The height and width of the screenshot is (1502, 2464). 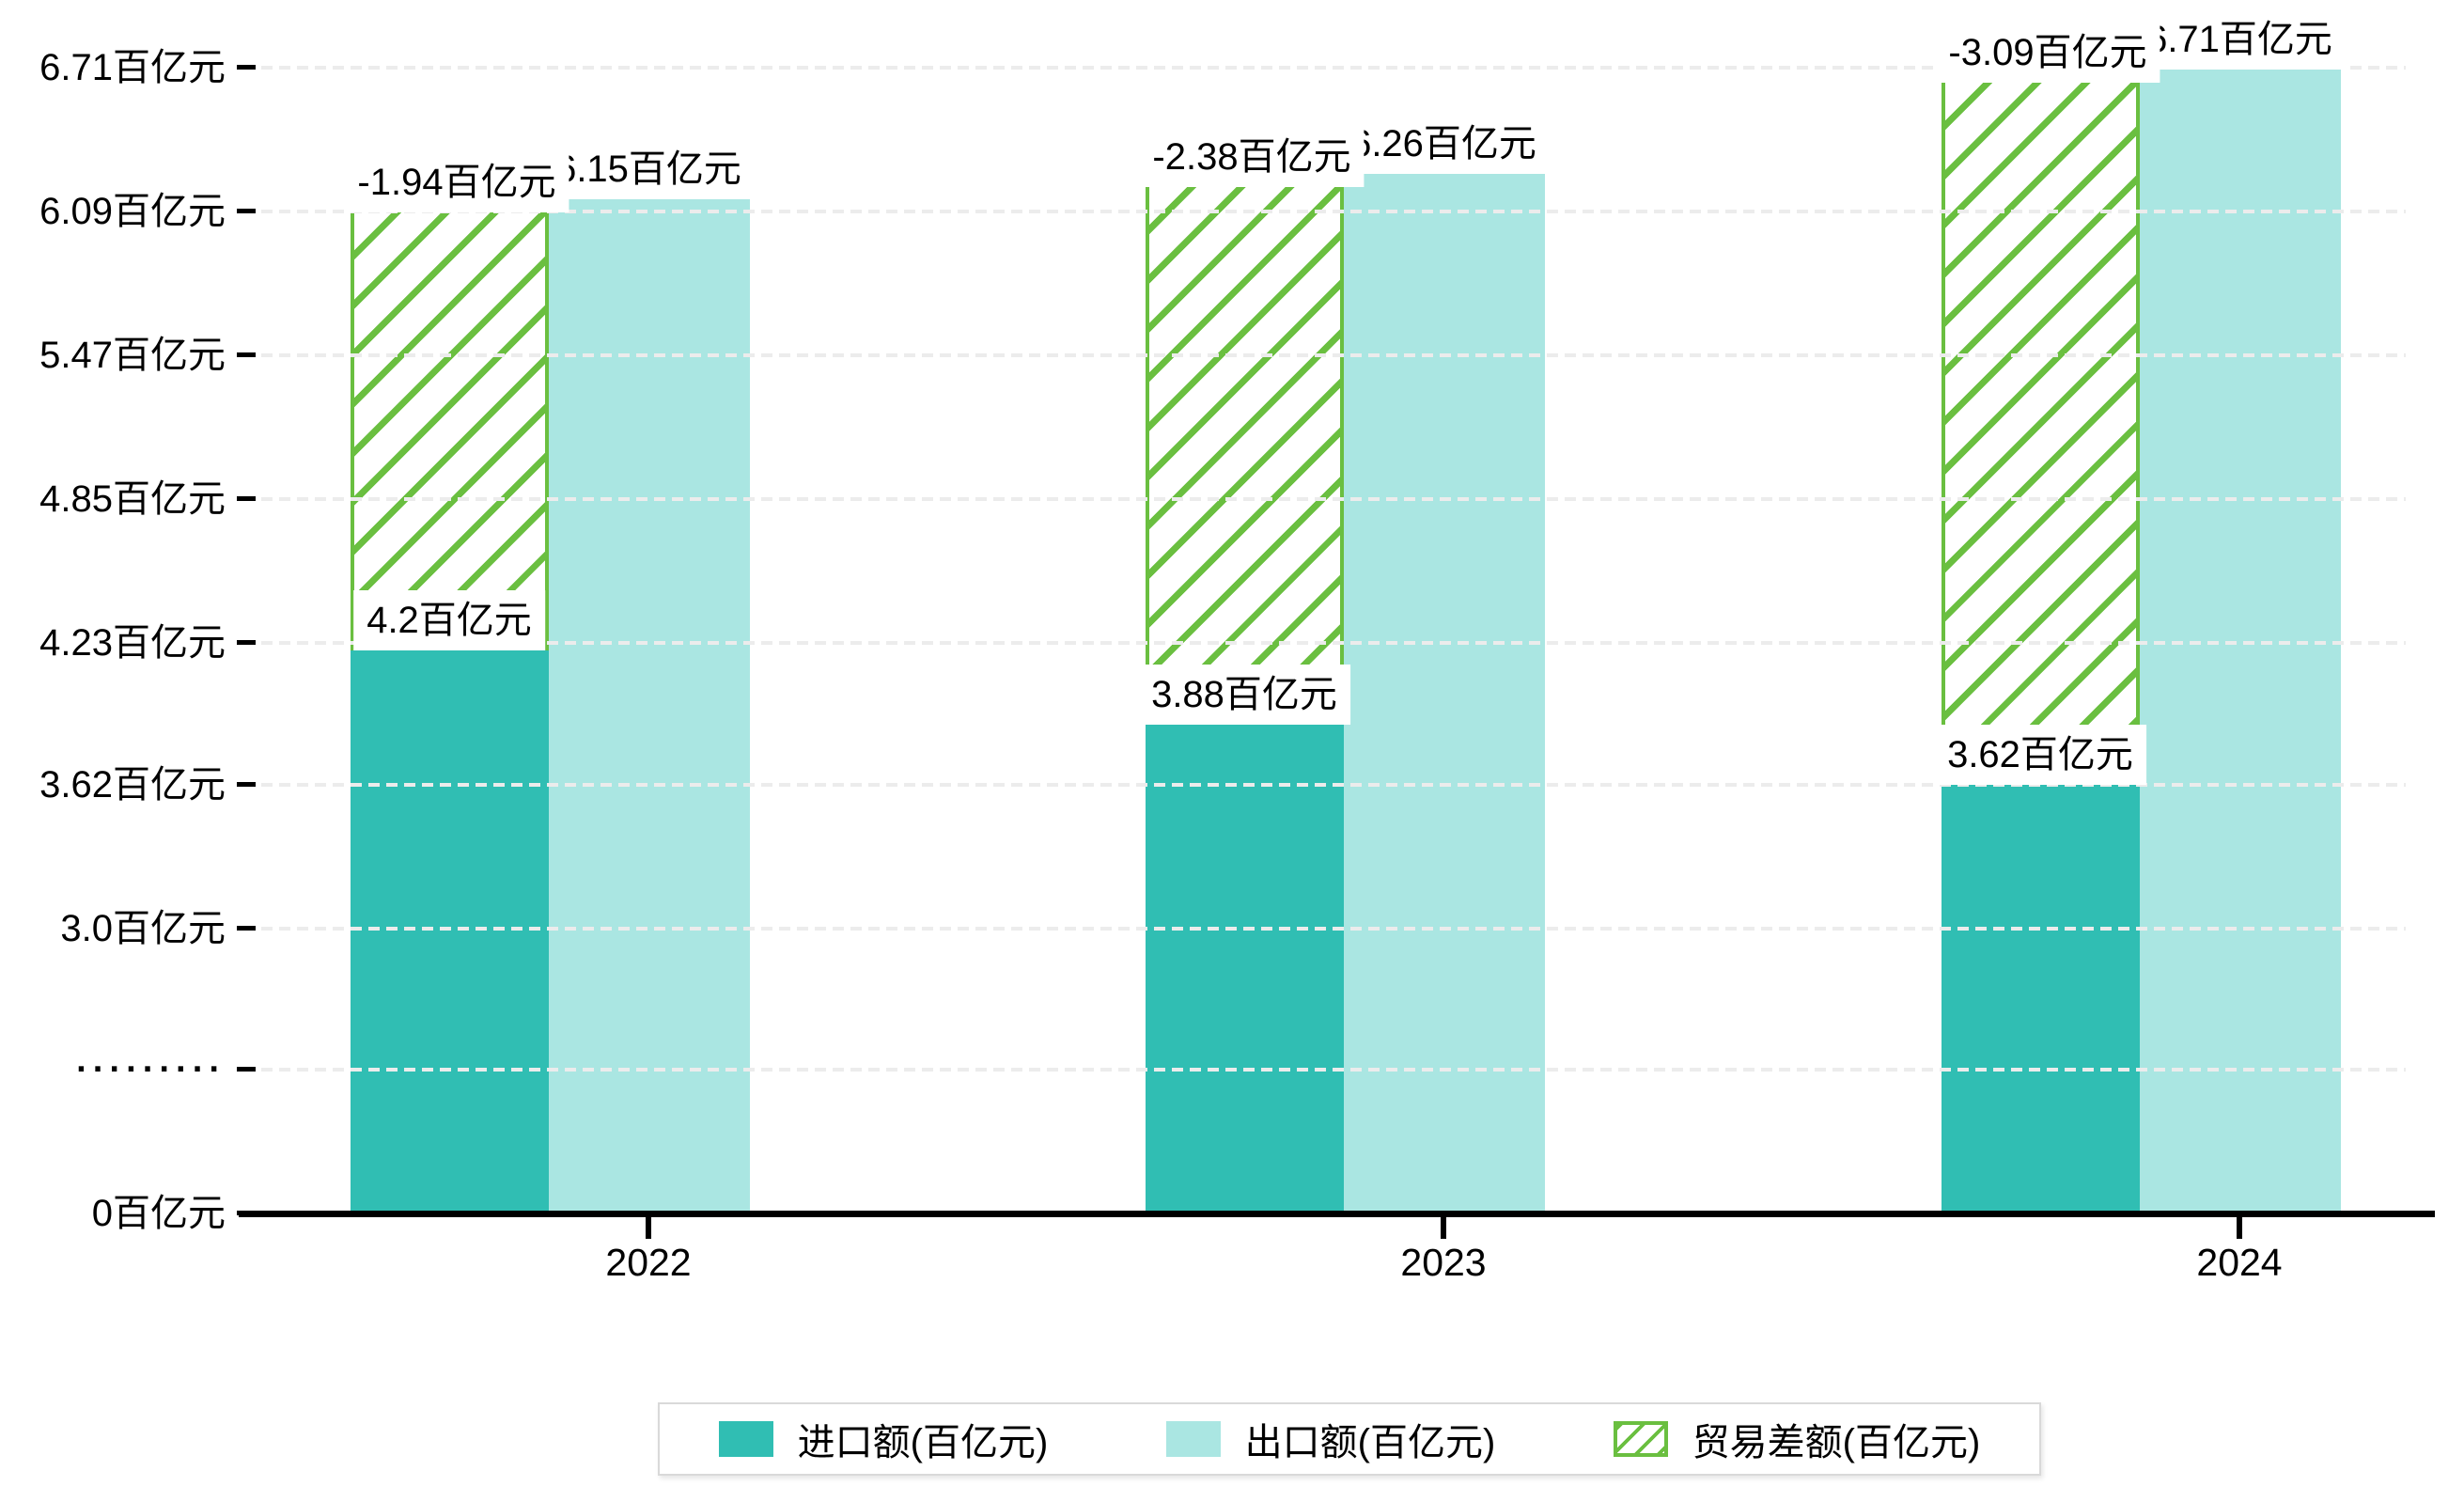 I want to click on trade-balance-value-label: -3.09百亿元, so click(x=2047, y=53).